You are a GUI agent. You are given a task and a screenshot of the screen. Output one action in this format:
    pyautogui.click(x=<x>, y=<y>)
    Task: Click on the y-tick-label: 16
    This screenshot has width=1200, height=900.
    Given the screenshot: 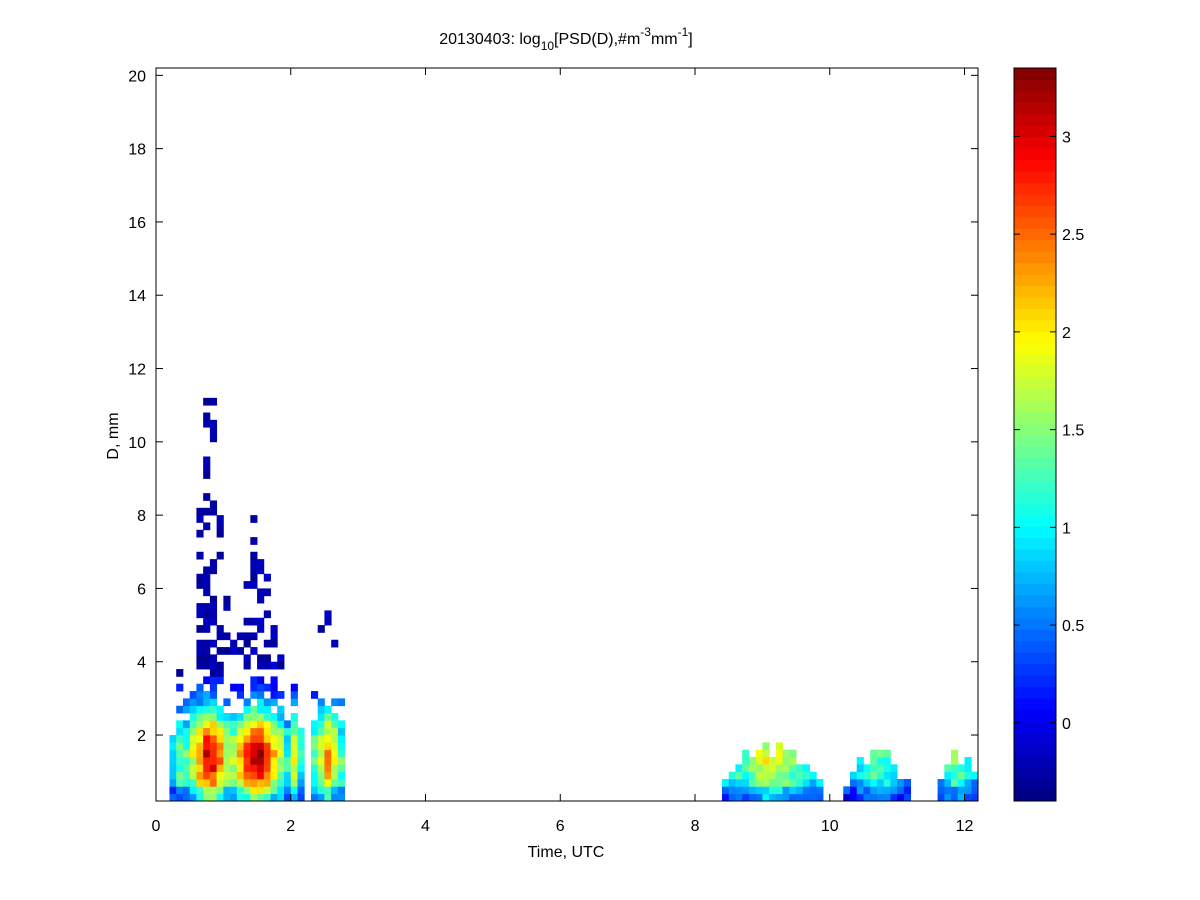 What is the action you would take?
    pyautogui.click(x=137, y=223)
    